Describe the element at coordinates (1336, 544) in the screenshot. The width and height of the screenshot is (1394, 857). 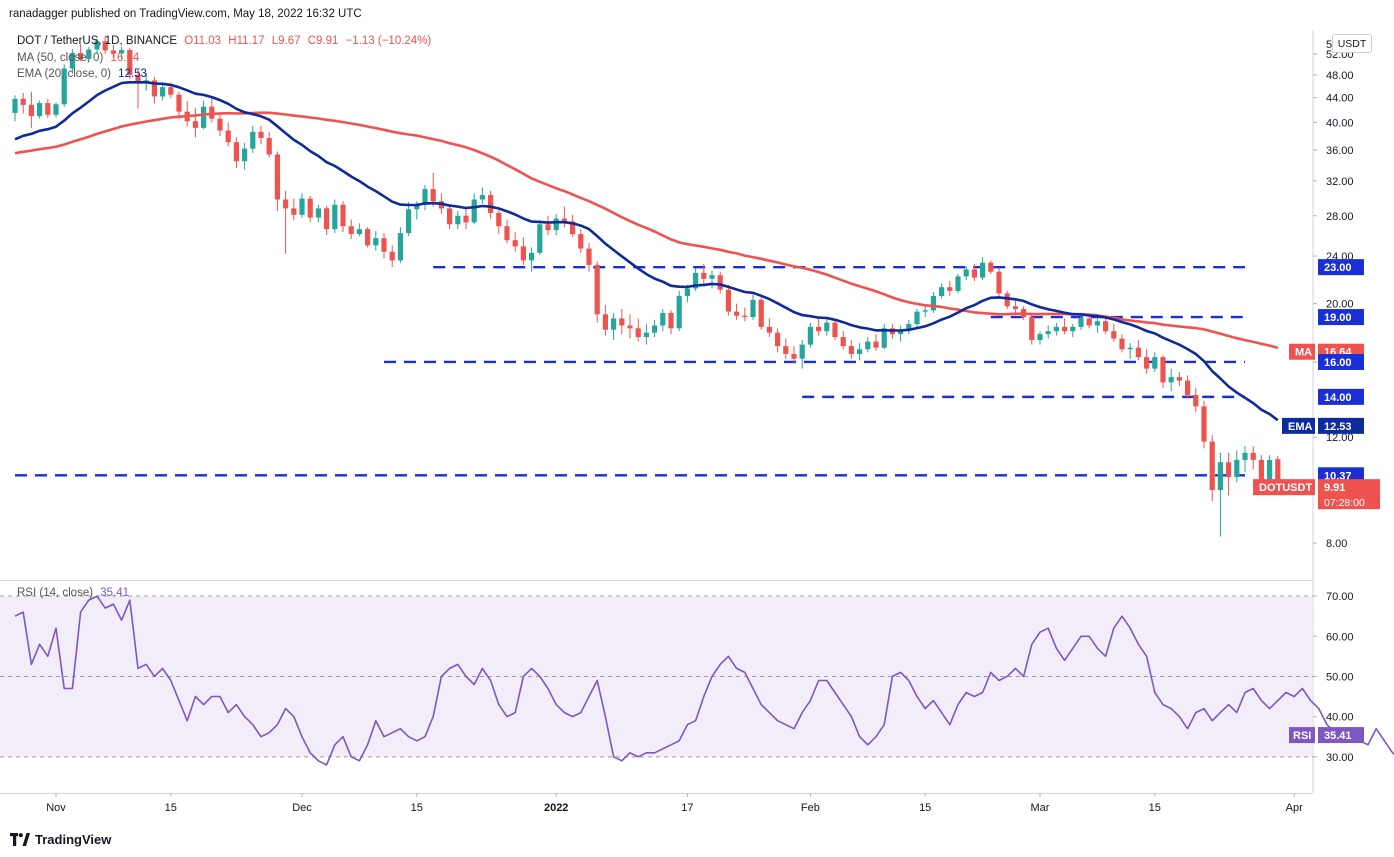
I see `price-tick-label: 8.00` at that location.